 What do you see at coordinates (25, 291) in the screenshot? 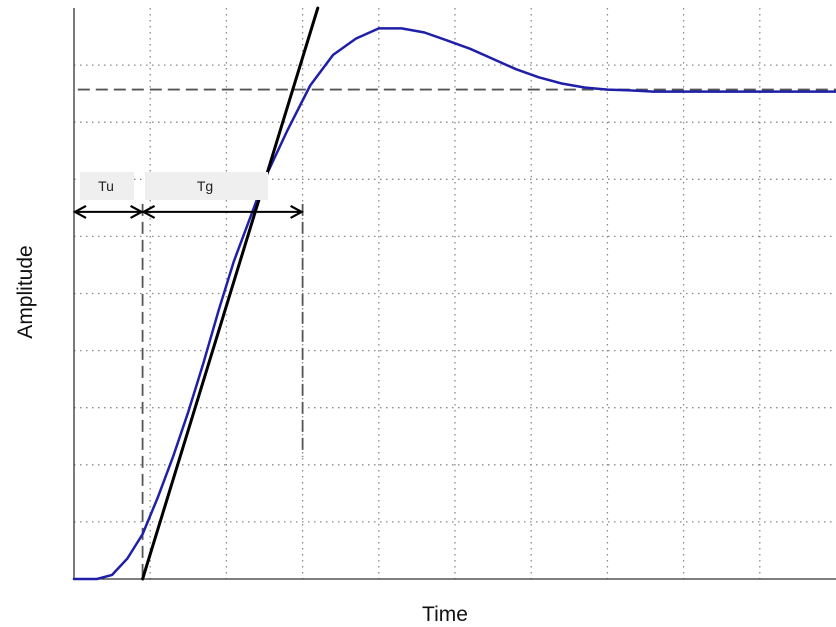
I see `y-axis-label: Amplitude` at bounding box center [25, 291].